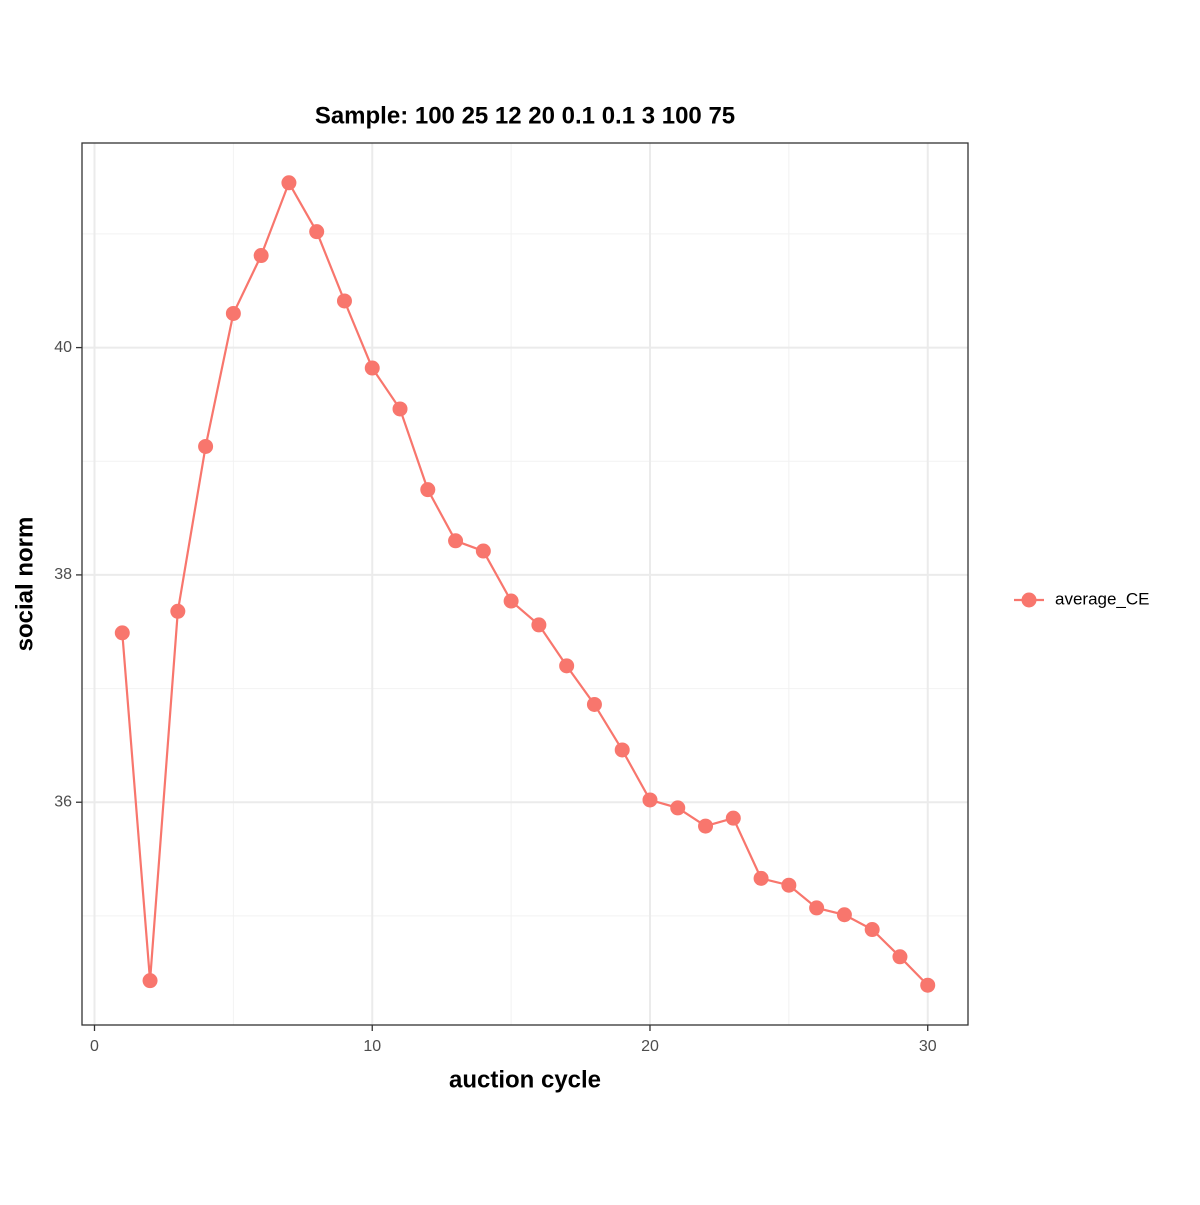  What do you see at coordinates (63, 801) in the screenshot?
I see `y-tick-label: 36` at bounding box center [63, 801].